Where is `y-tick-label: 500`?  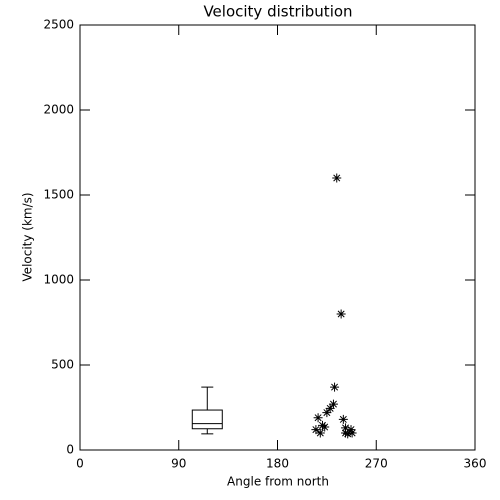 y-tick-label: 500 is located at coordinates (62, 365).